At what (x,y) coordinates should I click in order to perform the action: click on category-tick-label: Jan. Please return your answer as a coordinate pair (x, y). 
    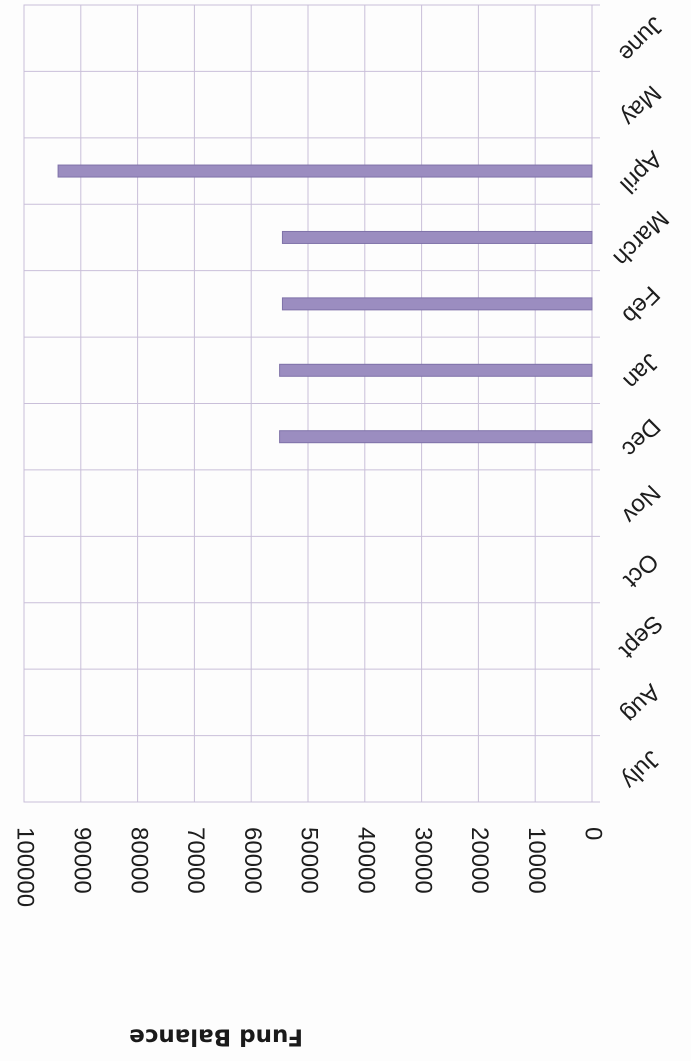
    Looking at the image, I should click on (641, 371).